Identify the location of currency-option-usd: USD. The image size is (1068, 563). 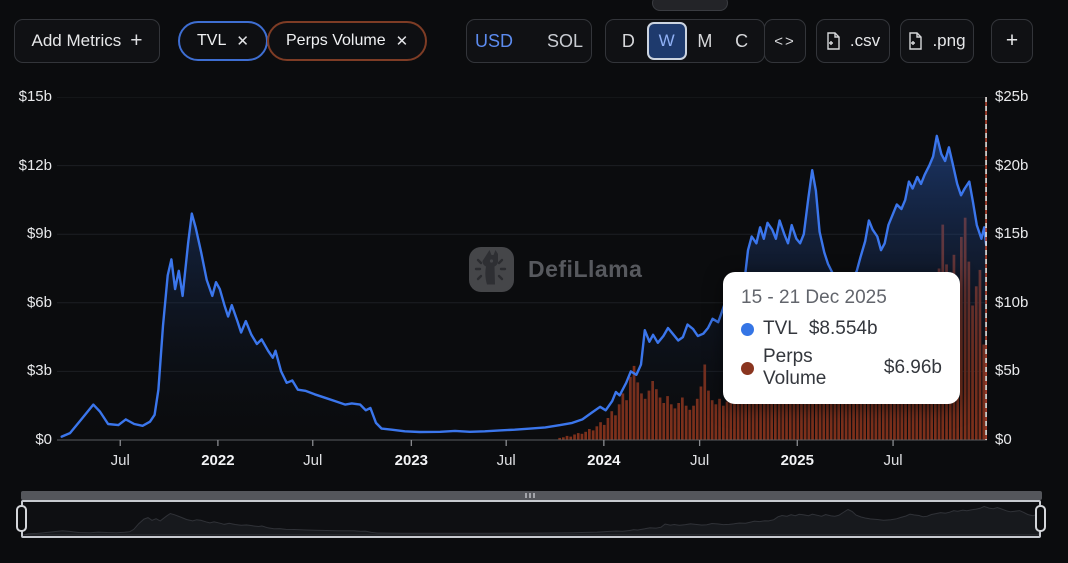
(493, 40).